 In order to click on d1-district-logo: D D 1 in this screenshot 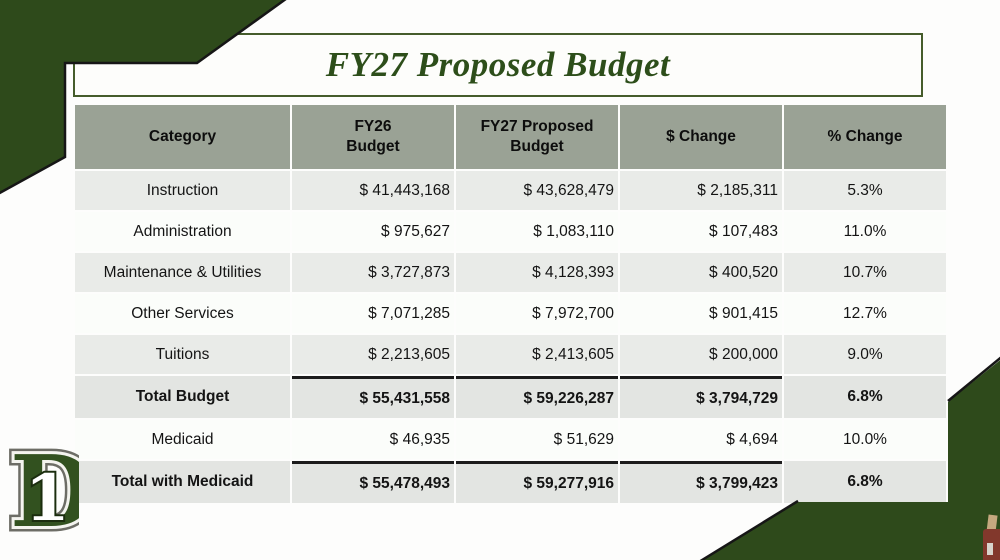, I will do `click(43, 488)`.